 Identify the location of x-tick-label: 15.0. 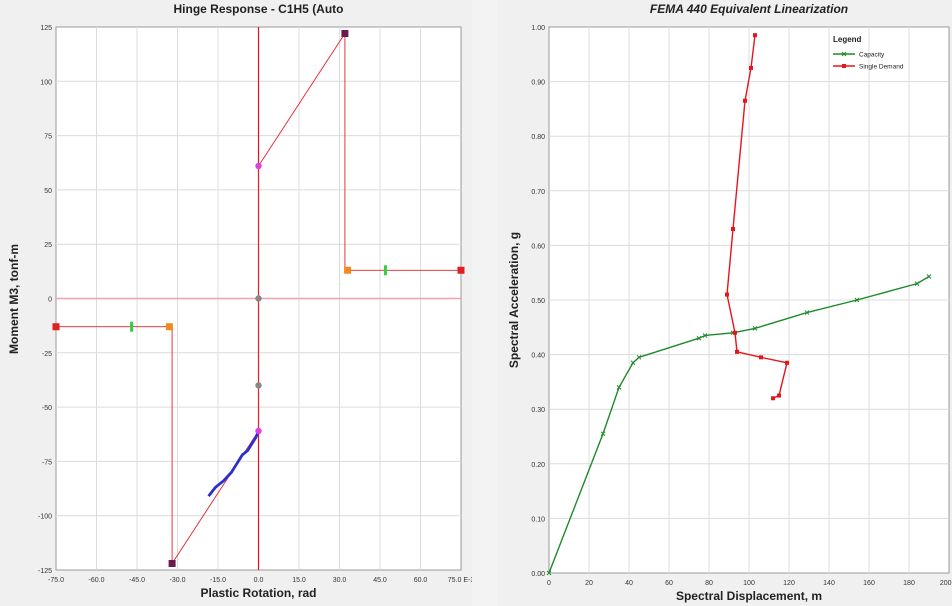
(299, 580).